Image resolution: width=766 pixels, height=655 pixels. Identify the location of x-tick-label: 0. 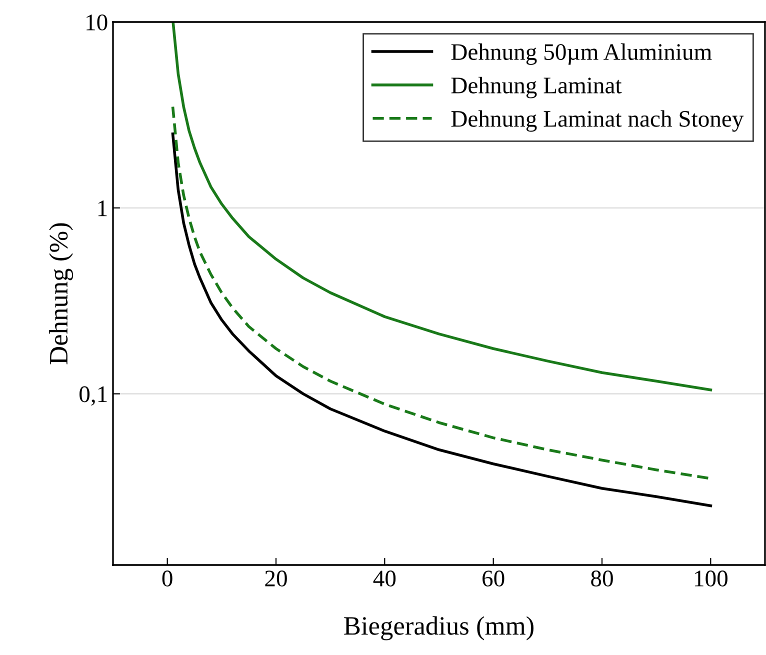
(167, 578).